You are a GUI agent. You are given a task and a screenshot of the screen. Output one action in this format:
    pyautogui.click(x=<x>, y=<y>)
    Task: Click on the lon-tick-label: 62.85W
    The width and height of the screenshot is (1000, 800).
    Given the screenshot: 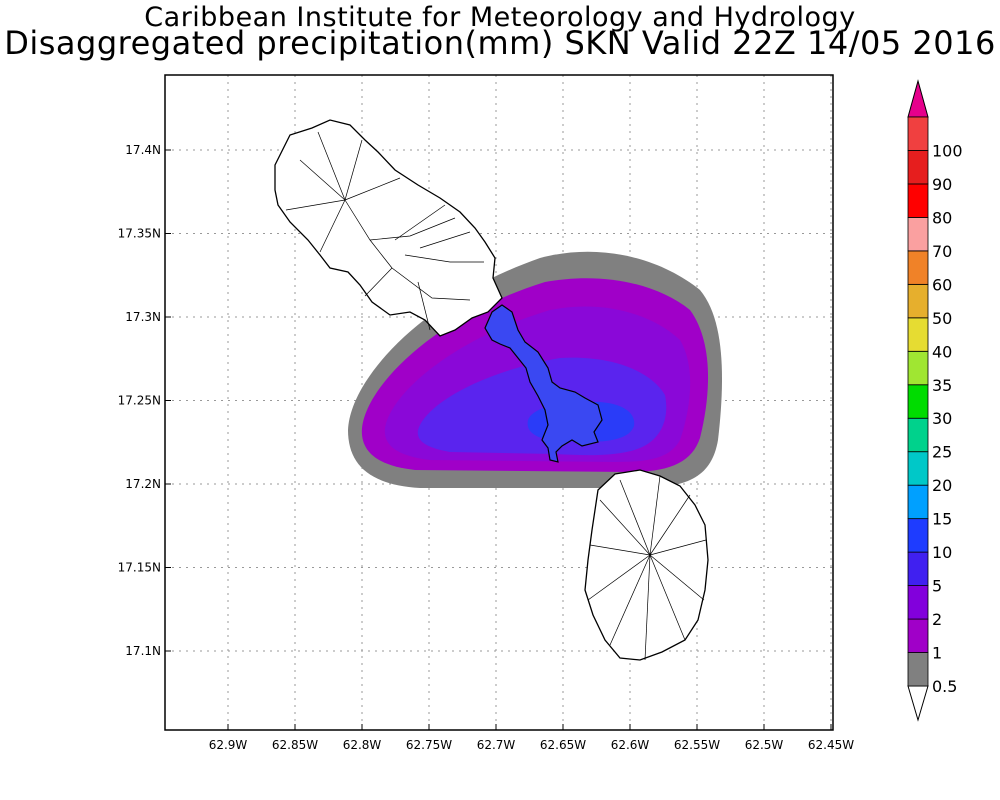 What is the action you would take?
    pyautogui.click(x=295, y=745)
    